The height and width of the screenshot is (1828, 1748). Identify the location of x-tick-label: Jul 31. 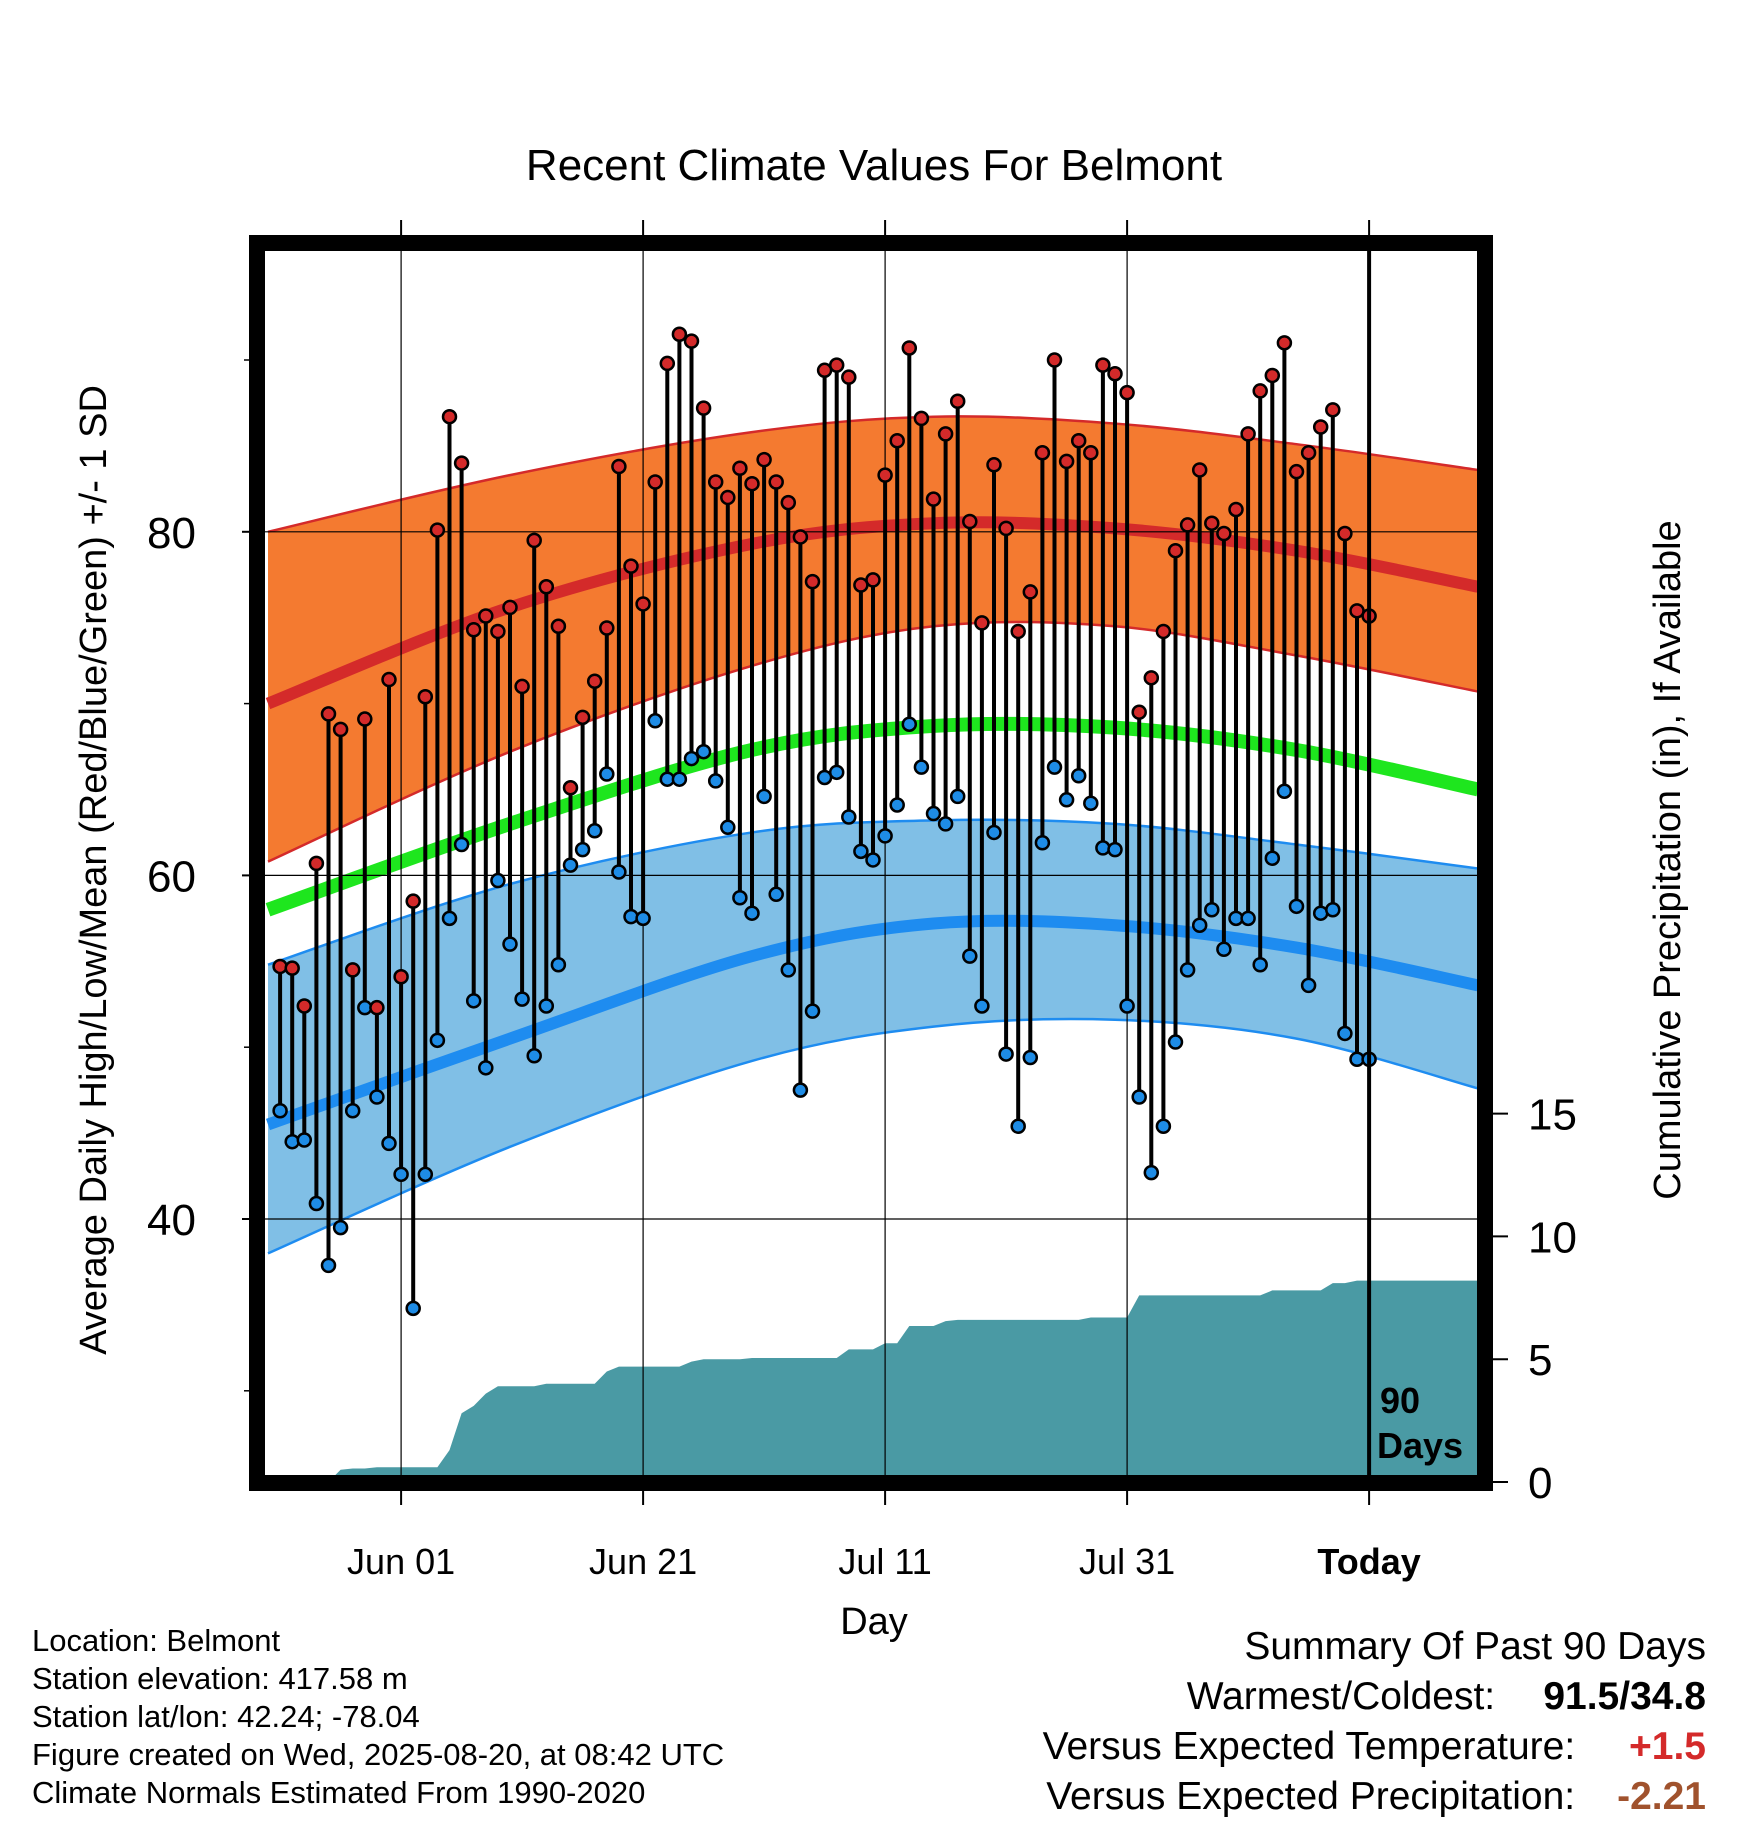
(1127, 1561).